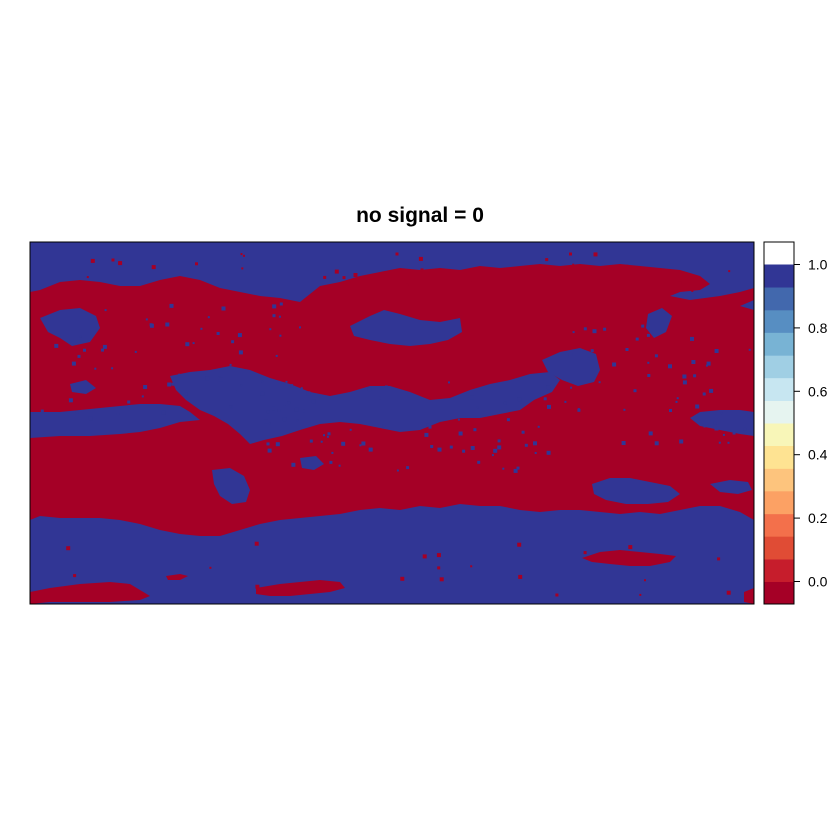 The width and height of the screenshot is (840, 840). Describe the element at coordinates (818, 581) in the screenshot. I see `color-key-tick-label: 0.0` at that location.